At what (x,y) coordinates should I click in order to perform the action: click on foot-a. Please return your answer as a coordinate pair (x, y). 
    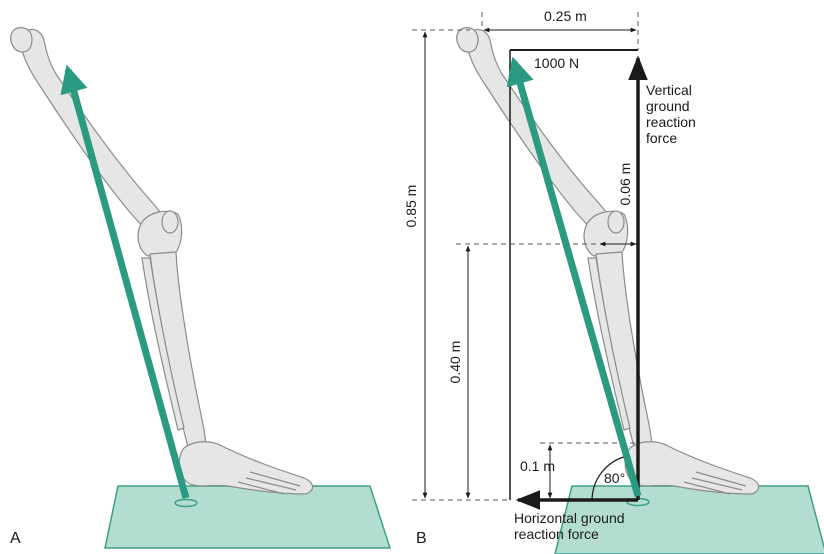
    Looking at the image, I should click on (246, 468).